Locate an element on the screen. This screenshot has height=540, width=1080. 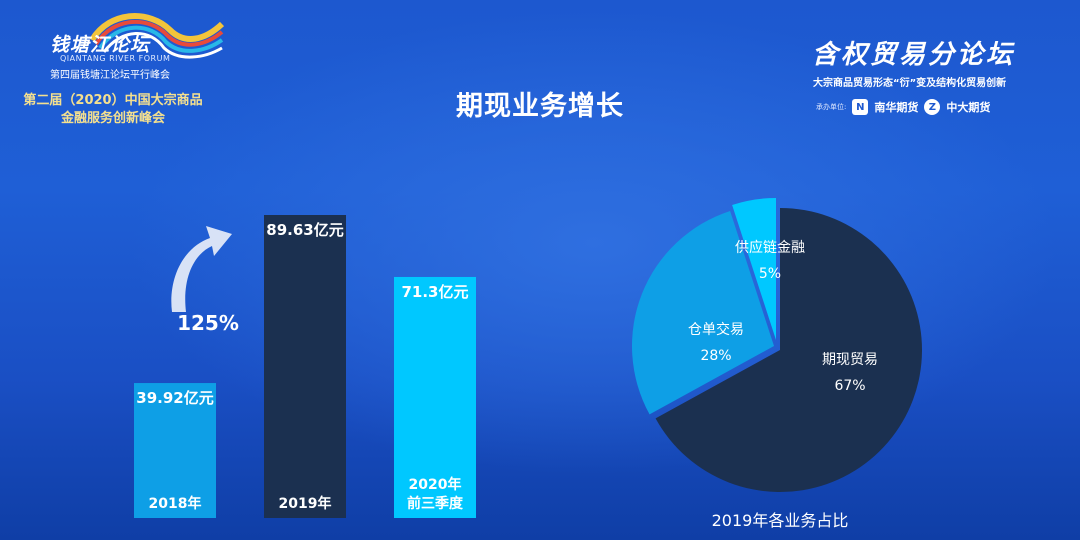
forum-logo-text: 钱塘江论坛 is located at coordinates (100, 45).